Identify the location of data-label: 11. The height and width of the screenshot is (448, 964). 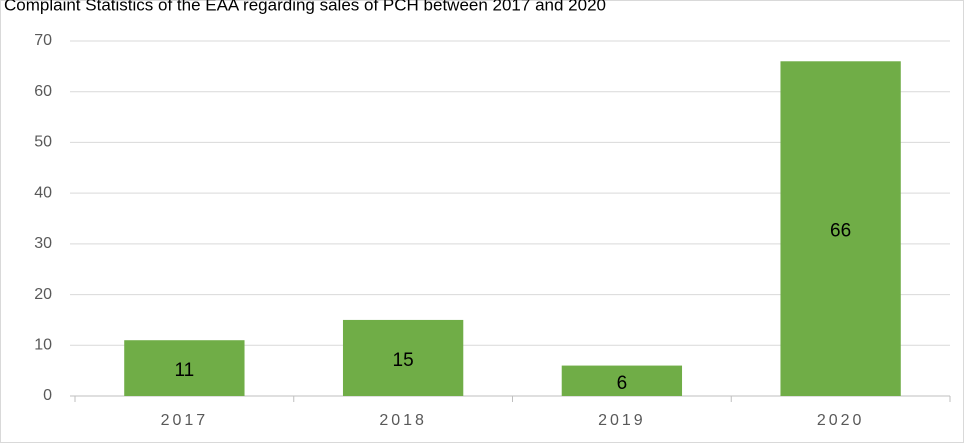
(185, 370).